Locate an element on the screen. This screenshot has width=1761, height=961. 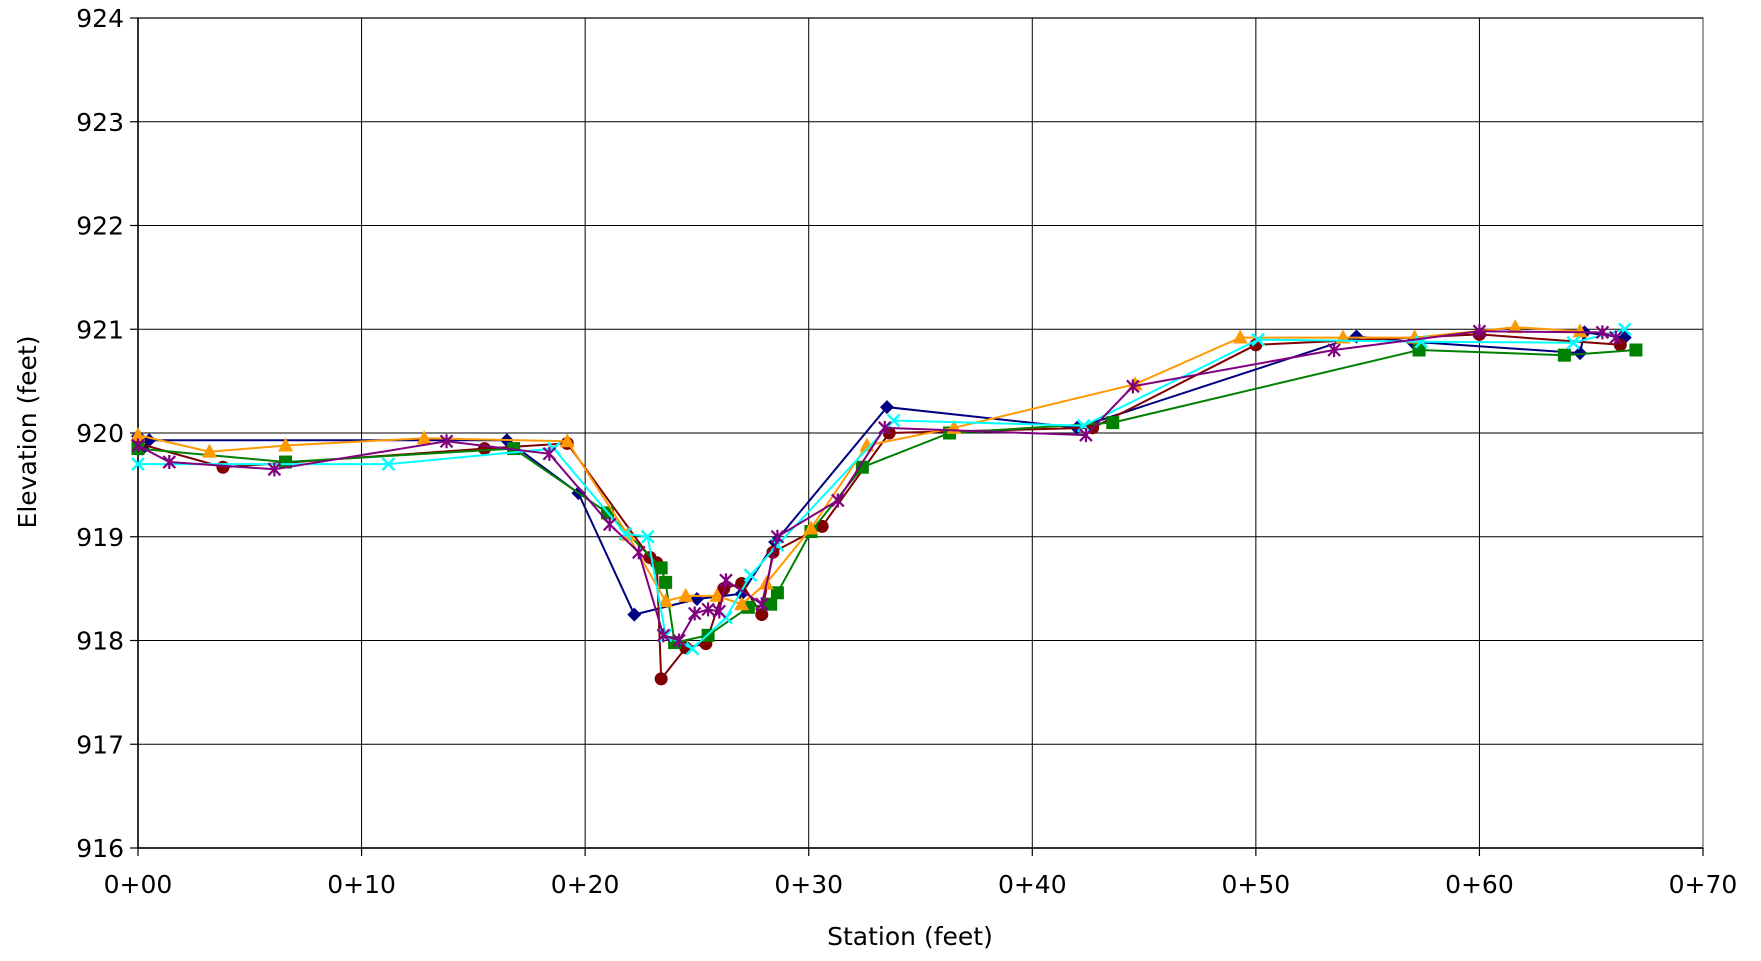
x-tick-label: 0+70 is located at coordinates (1703, 884).